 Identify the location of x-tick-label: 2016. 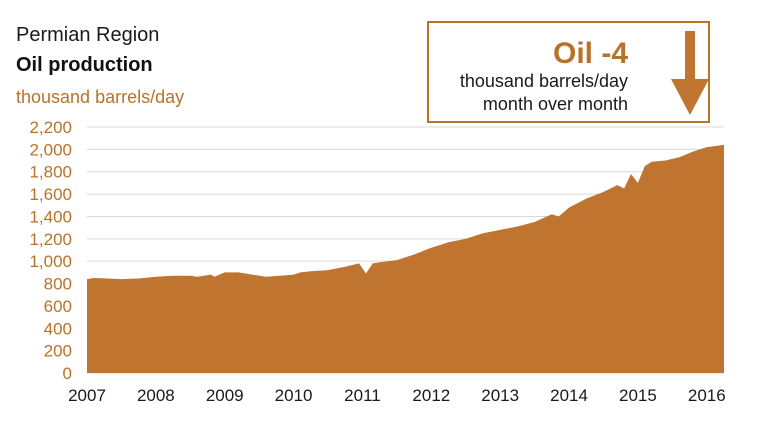
(707, 395).